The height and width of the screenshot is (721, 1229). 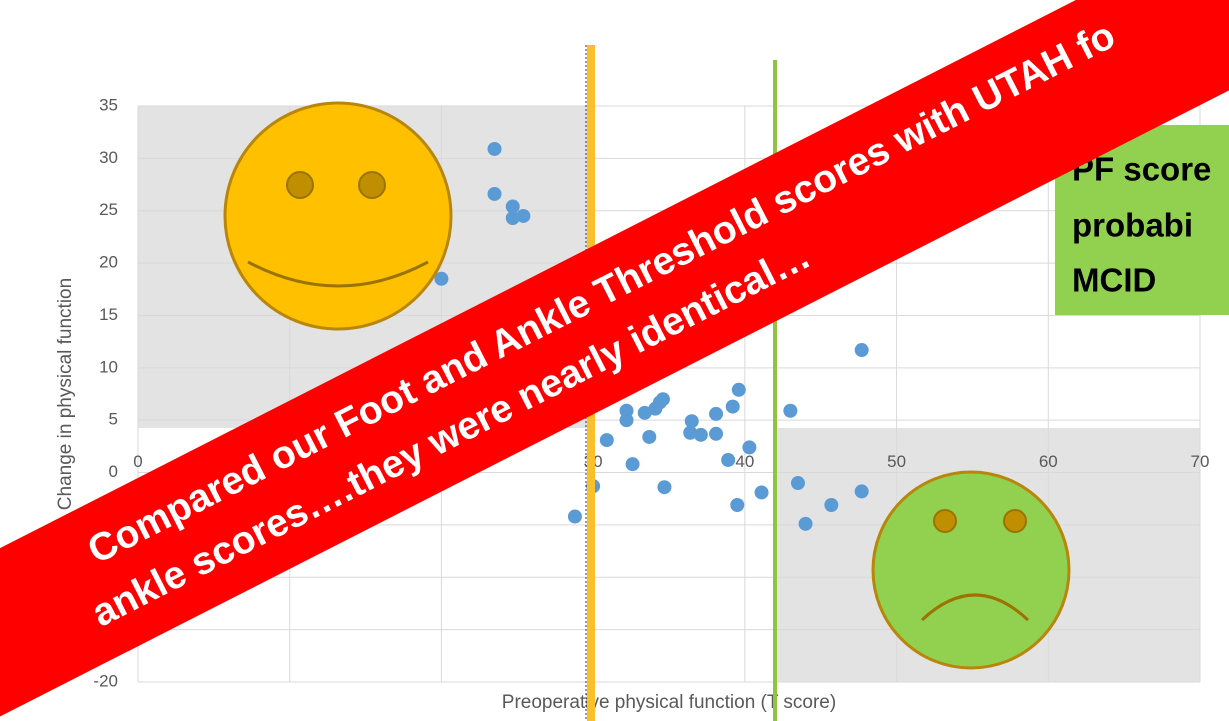 I want to click on x-axis-label: Preoperative physical function (T score), so click(x=669, y=702).